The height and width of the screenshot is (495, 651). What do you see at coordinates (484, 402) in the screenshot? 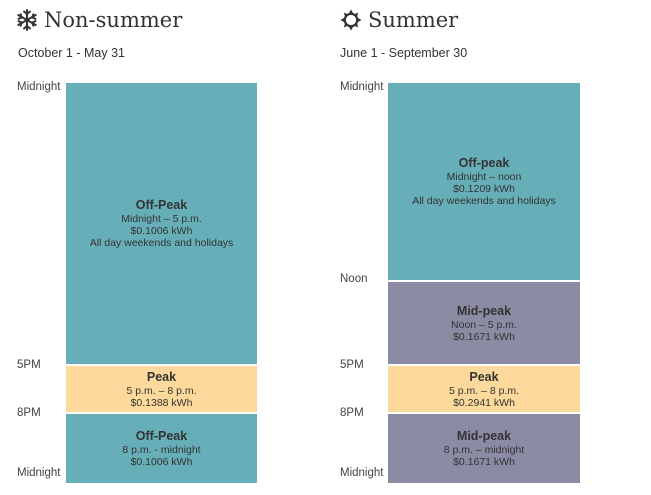
I see `segment-rate: $0.2941 kWh` at bounding box center [484, 402].